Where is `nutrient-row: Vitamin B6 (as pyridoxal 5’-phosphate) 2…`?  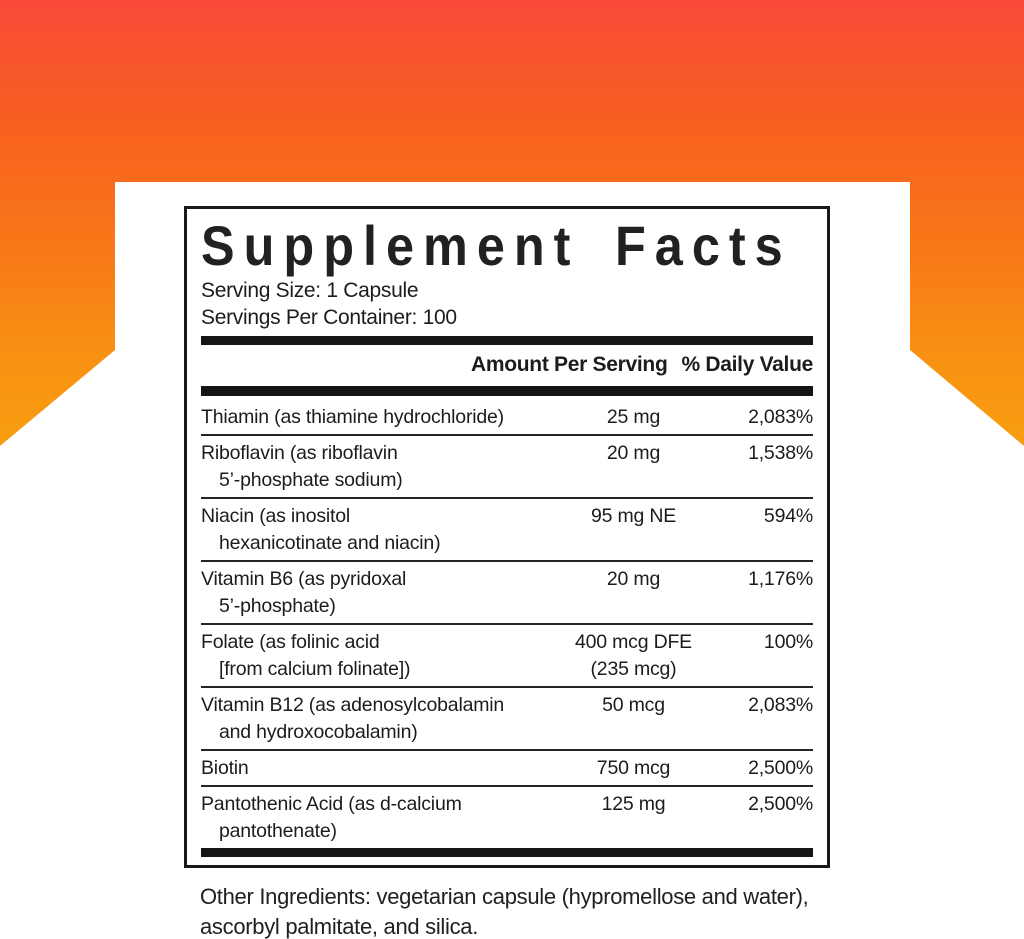
nutrient-row: Vitamin B6 (as pyridoxal 5’-phosphate) 2… is located at coordinates (507, 591).